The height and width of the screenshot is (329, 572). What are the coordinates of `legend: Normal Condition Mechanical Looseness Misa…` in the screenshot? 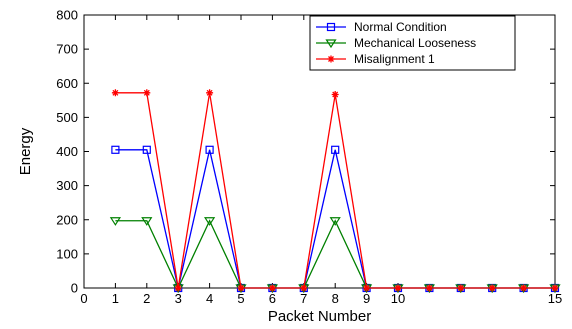 It's located at (412, 43).